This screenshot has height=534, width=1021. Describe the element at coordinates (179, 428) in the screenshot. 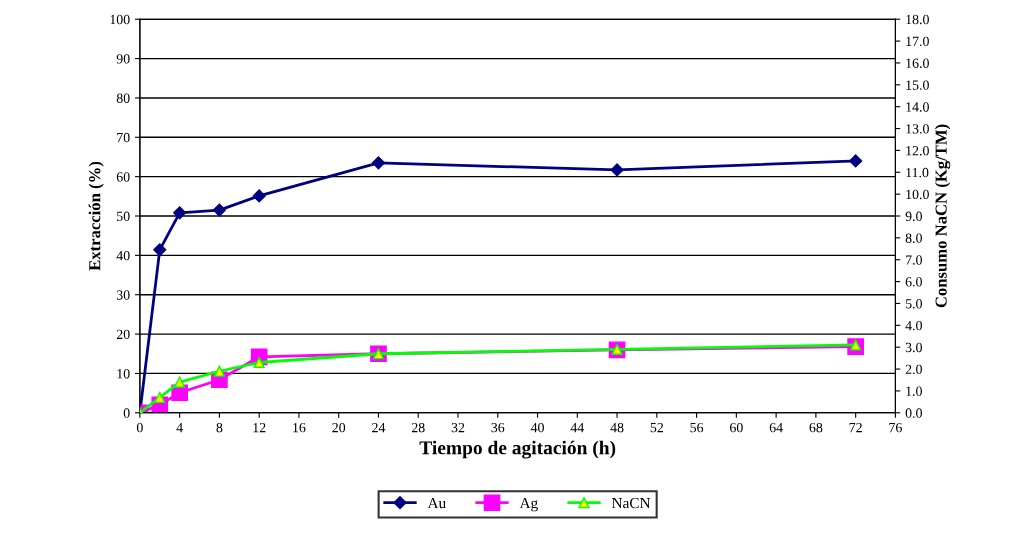

I see `x-tick-label: 4` at that location.